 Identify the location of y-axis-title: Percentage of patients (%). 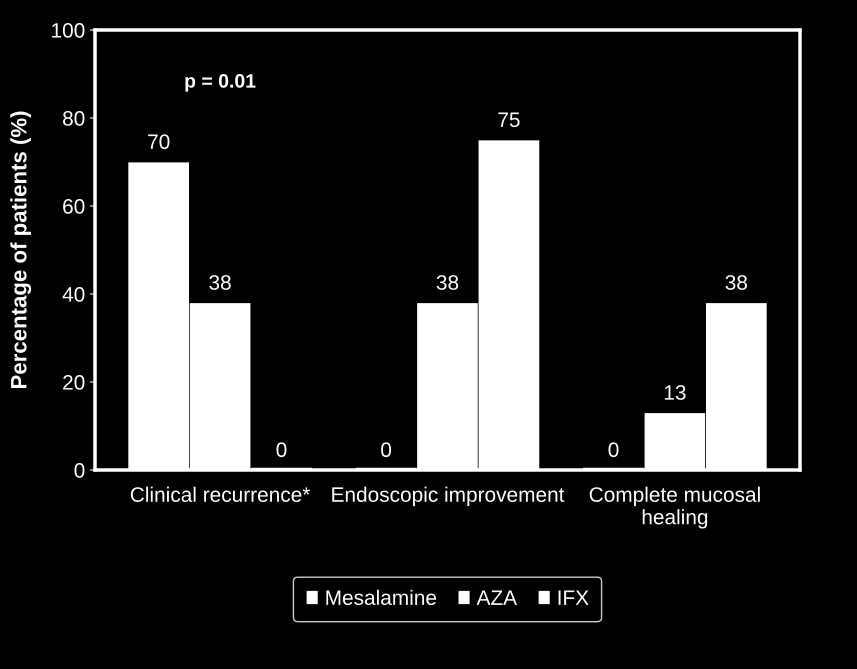
(21, 250).